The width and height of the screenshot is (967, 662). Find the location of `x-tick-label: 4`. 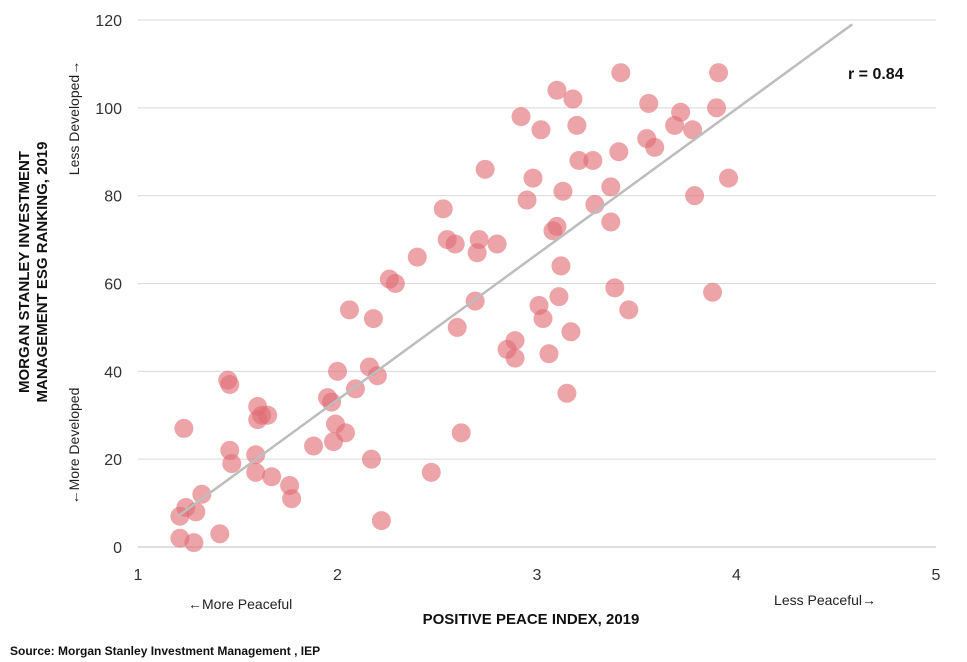

x-tick-label: 4 is located at coordinates (736, 575).